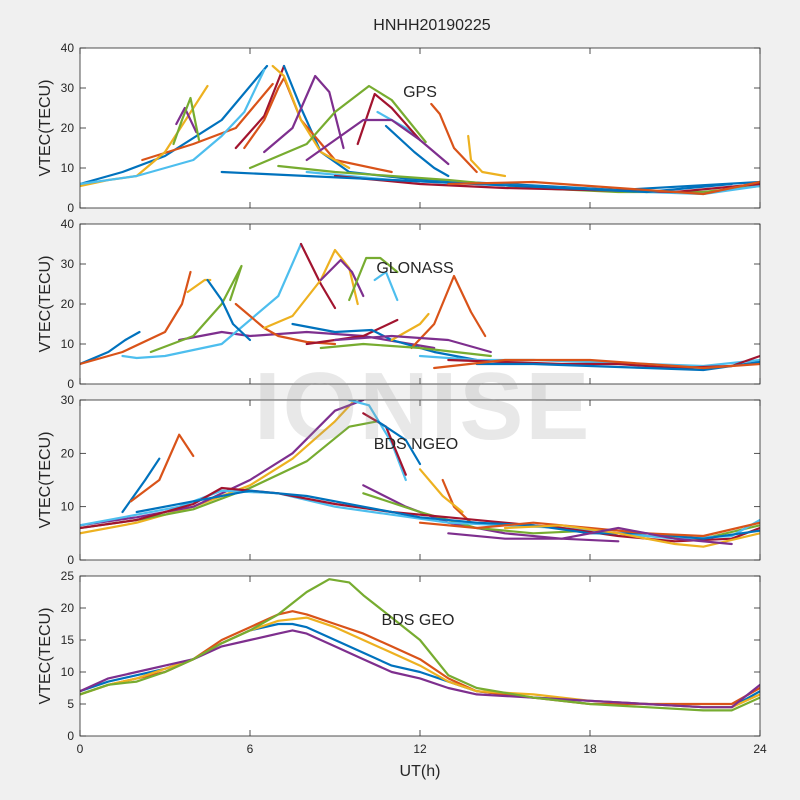 The image size is (800, 800). I want to click on panel-annotation-label: BDS GEO, so click(418, 620).